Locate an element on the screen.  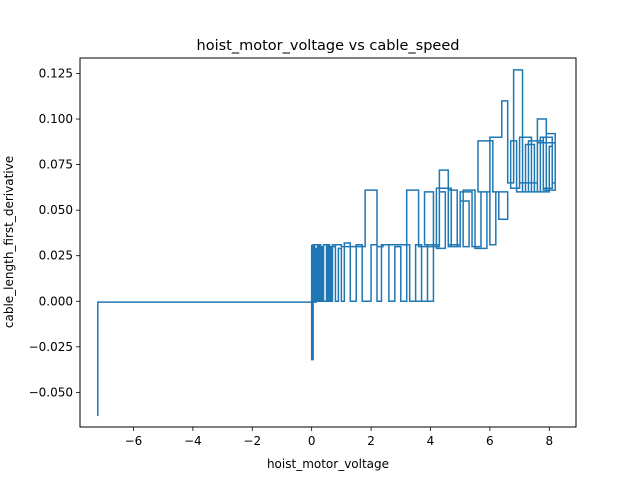
y-tick-label: −0.050 is located at coordinates (51, 392).